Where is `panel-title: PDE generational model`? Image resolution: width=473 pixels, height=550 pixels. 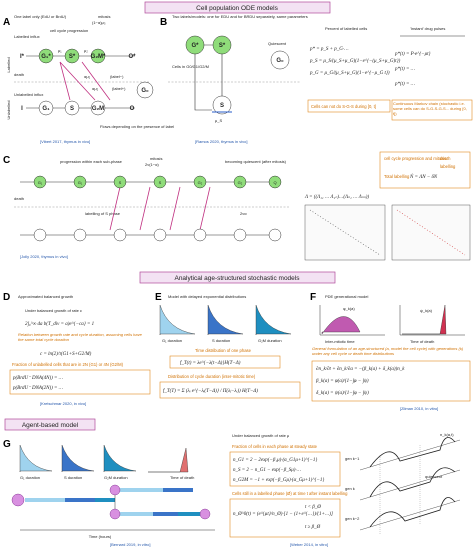
panel-title: PDE generational model is located at coordinates (346, 296).